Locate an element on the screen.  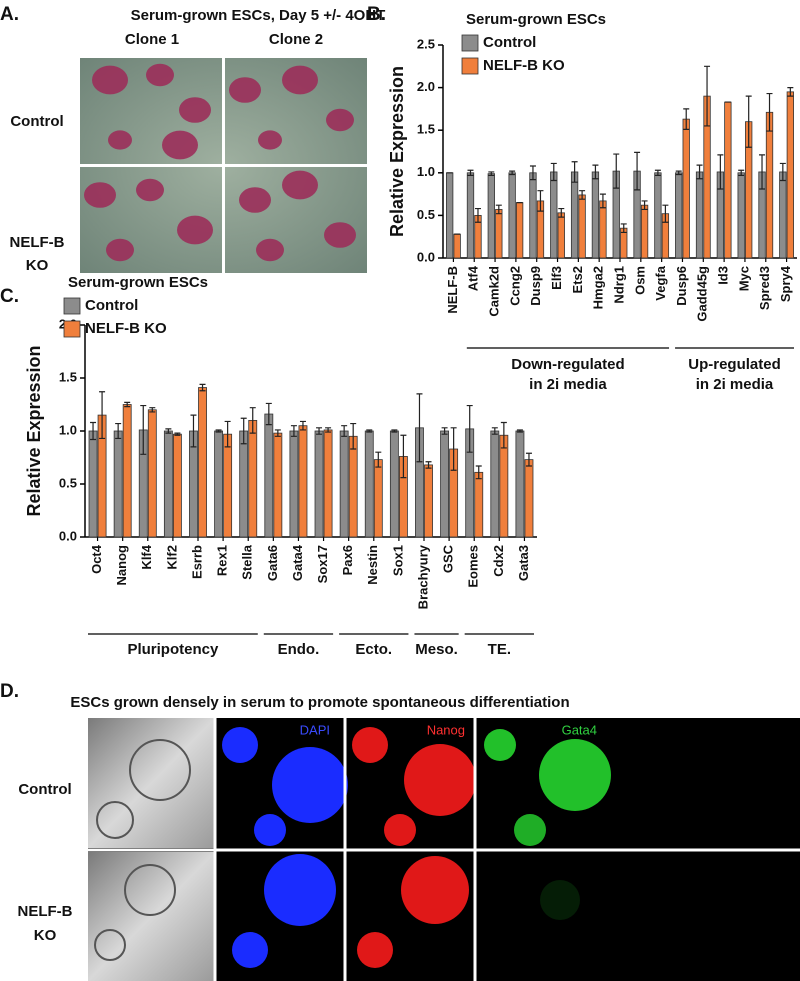
x-tick-label: Eomes is located at coordinates (473, 566).